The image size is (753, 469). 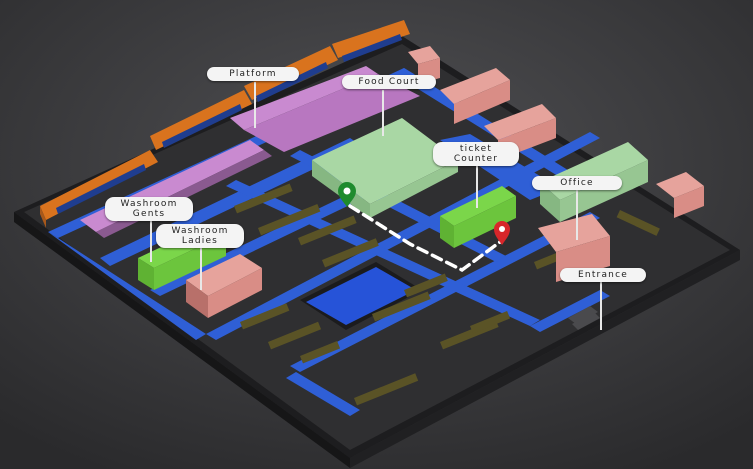 I want to click on platform-label: Platform, so click(x=253, y=74).